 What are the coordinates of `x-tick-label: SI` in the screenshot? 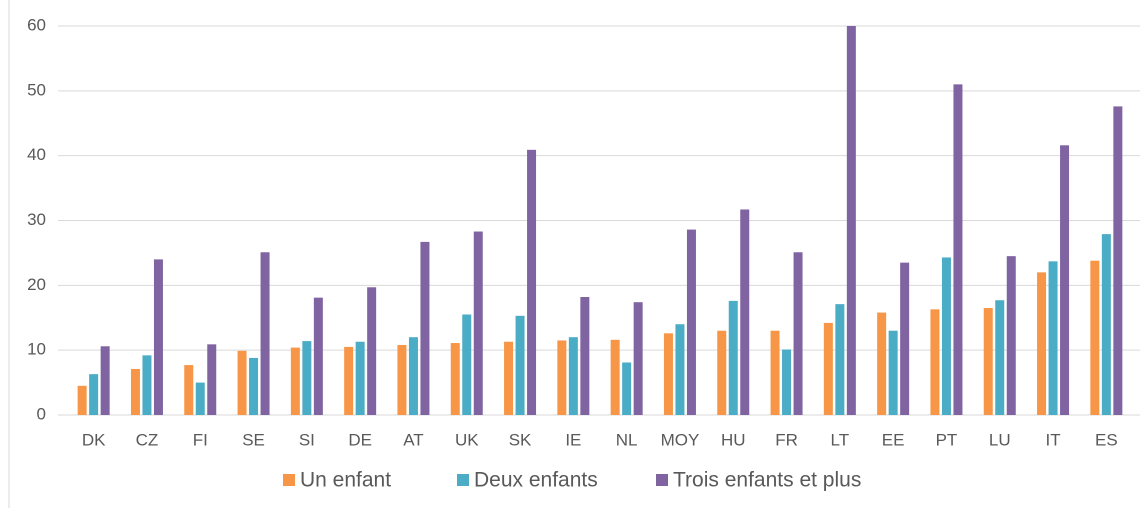 It's located at (307, 439).